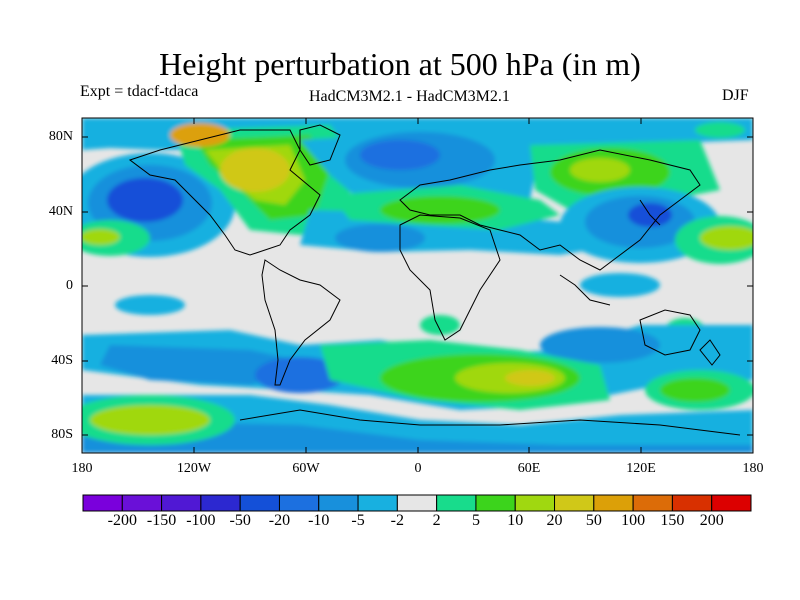 The image size is (800, 600). I want to click on colorbar-tick-label: -150, so click(161, 520).